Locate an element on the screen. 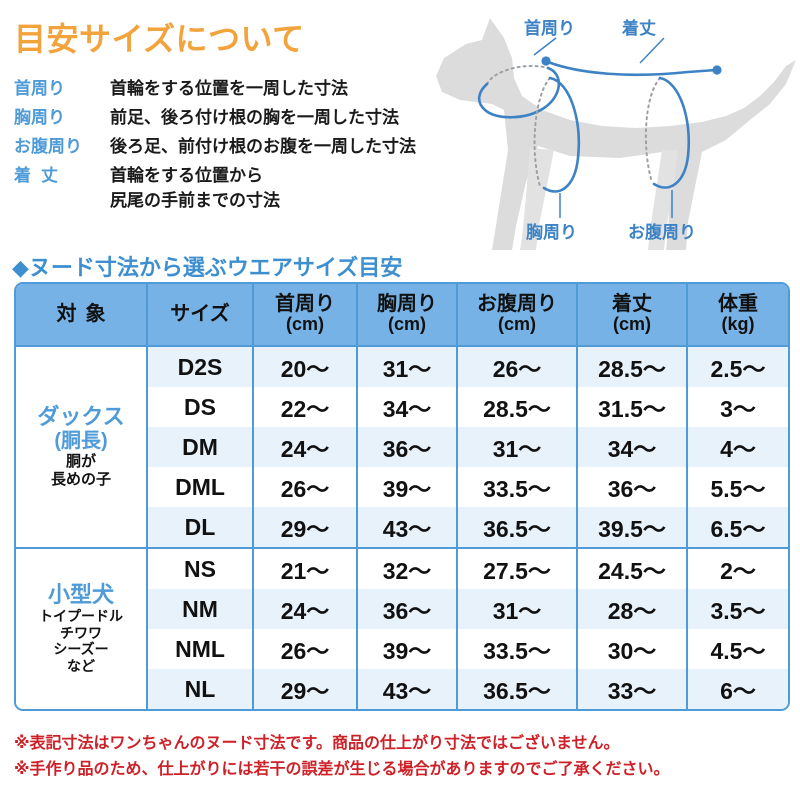 The image size is (800, 800). neck-leader-line is located at coordinates (545, 46).